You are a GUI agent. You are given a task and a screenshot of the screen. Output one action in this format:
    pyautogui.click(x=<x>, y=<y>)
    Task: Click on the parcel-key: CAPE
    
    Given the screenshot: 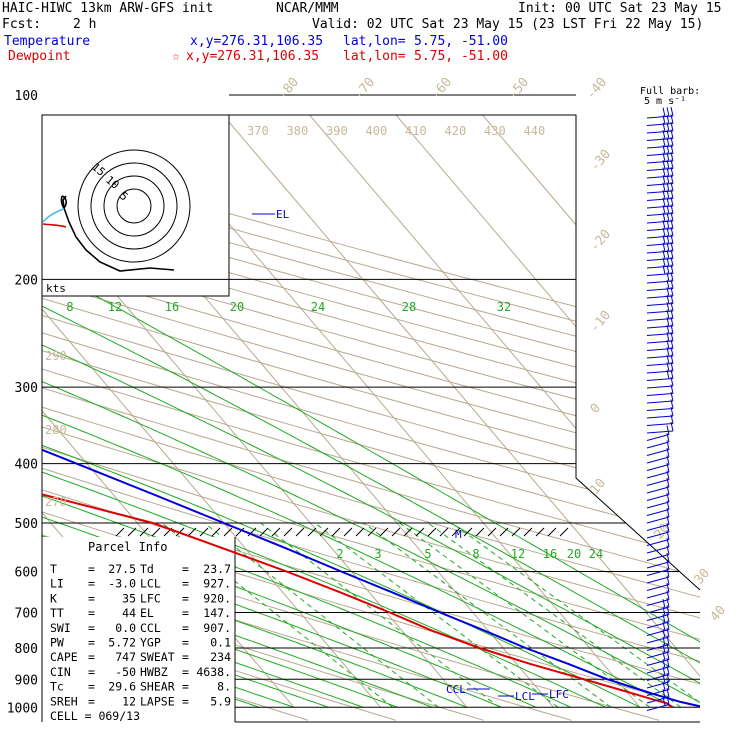 What is the action you would take?
    pyautogui.click(x=64, y=657)
    